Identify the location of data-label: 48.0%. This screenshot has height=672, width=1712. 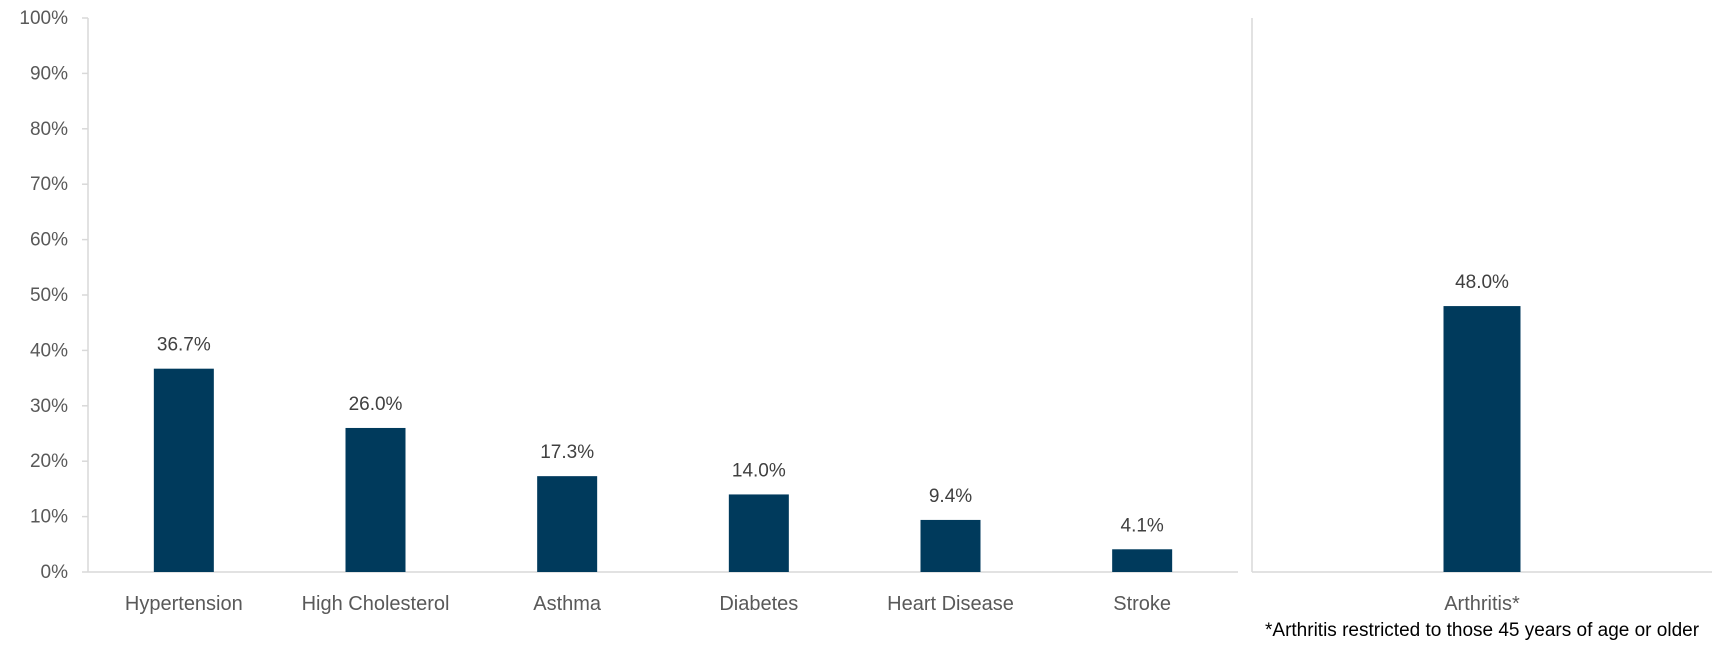
(1482, 282).